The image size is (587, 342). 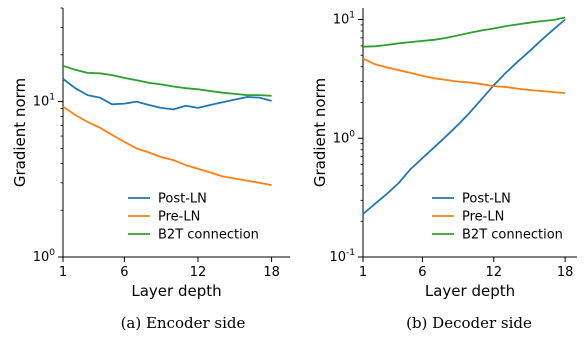 I want to click on y-tick-label: 10⁻¹, so click(x=342, y=256).